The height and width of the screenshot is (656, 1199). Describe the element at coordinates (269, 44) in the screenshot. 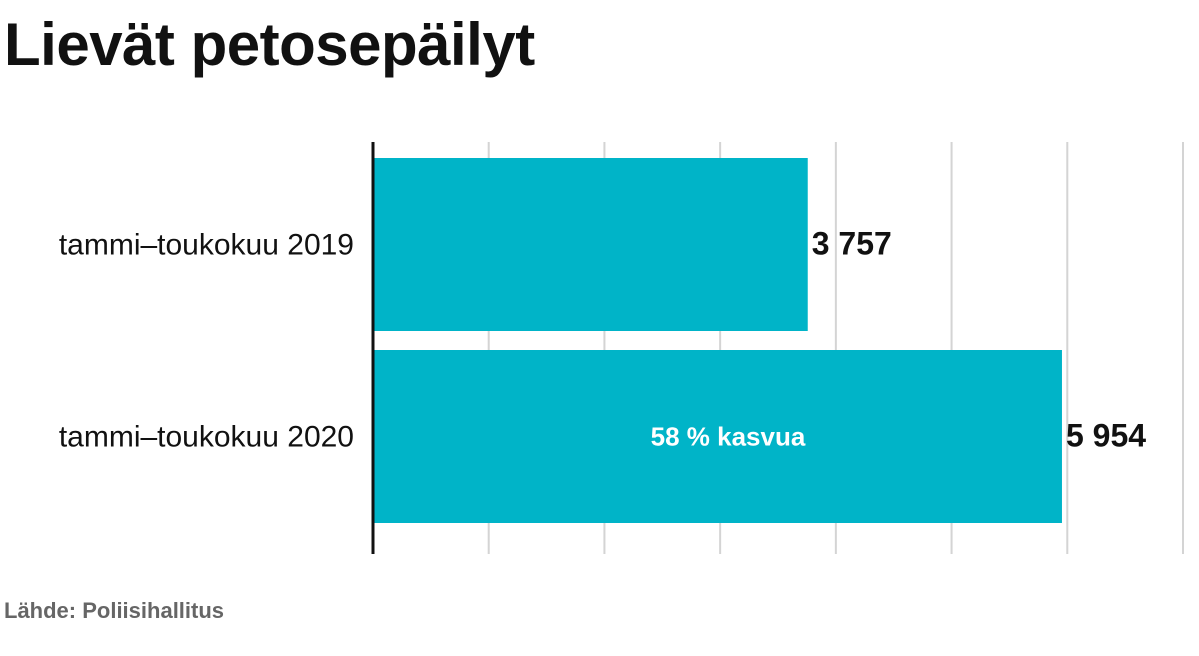

I see `chart-title: Lievät petosepäilyt` at that location.